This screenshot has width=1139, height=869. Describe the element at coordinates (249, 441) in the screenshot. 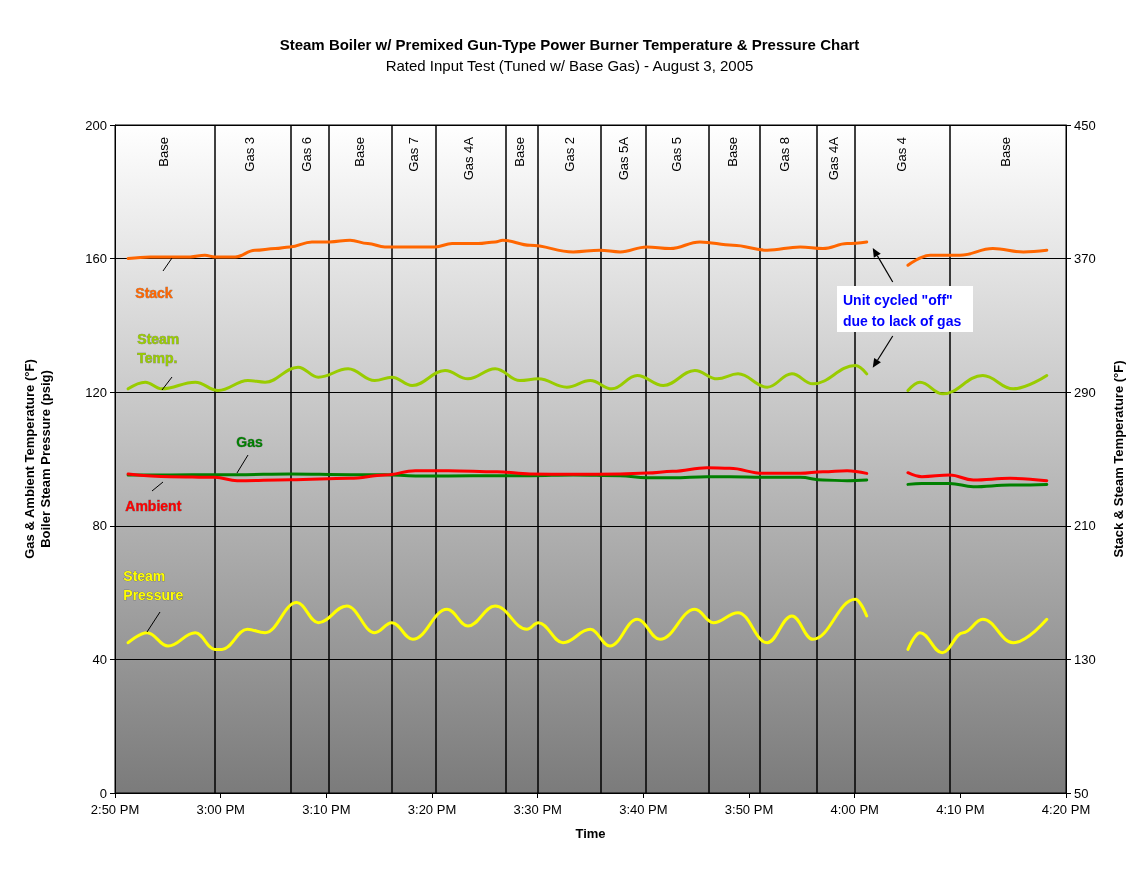

I see `series-label: Gas` at that location.